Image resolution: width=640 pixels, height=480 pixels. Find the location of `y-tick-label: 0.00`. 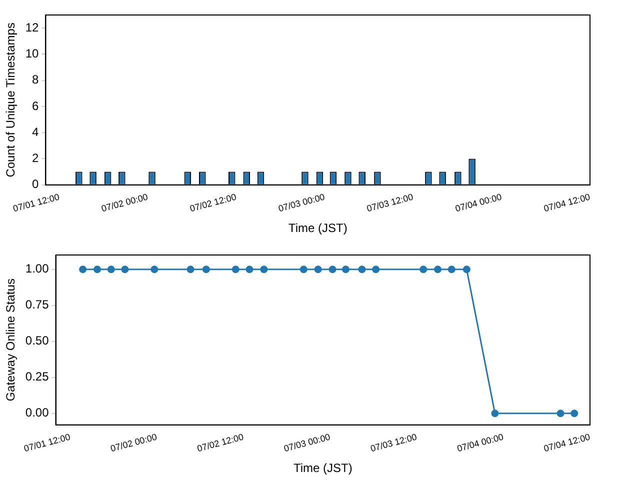

y-tick-label: 0.00 is located at coordinates (37, 413).